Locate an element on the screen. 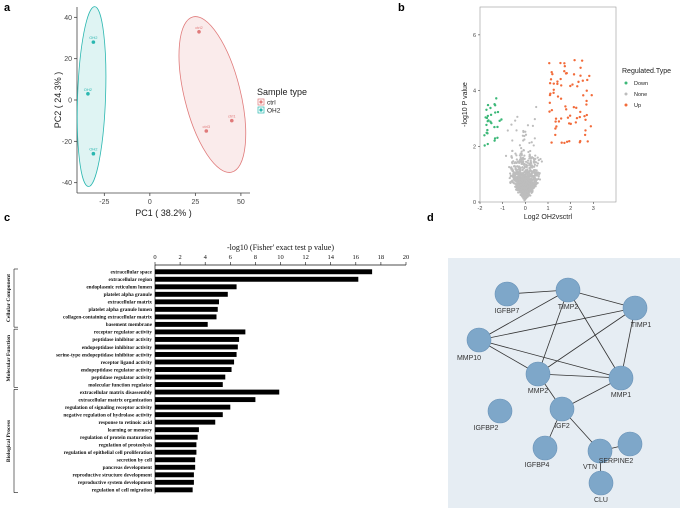  y-tick-label: 6 is located at coordinates (474, 36).